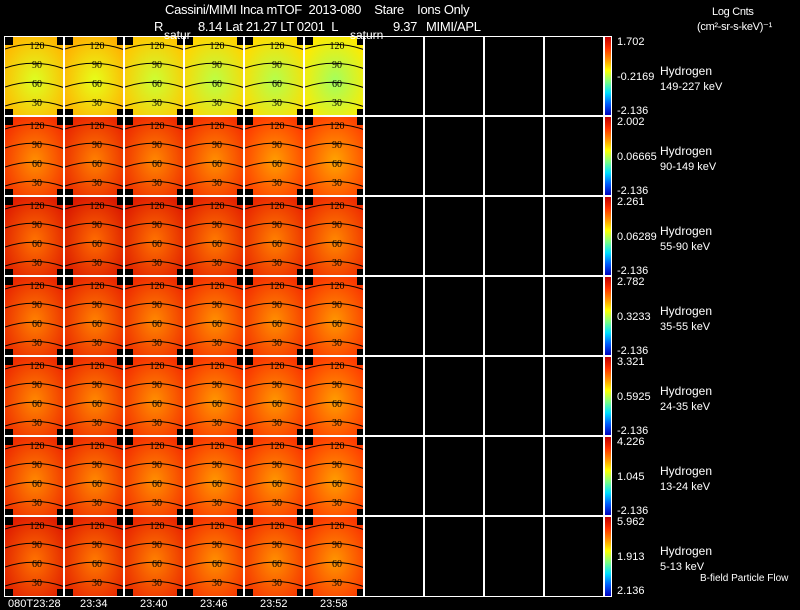 The image size is (800, 610). Describe the element at coordinates (631, 282) in the screenshot. I see `colorbar-max: 2.782` at that location.